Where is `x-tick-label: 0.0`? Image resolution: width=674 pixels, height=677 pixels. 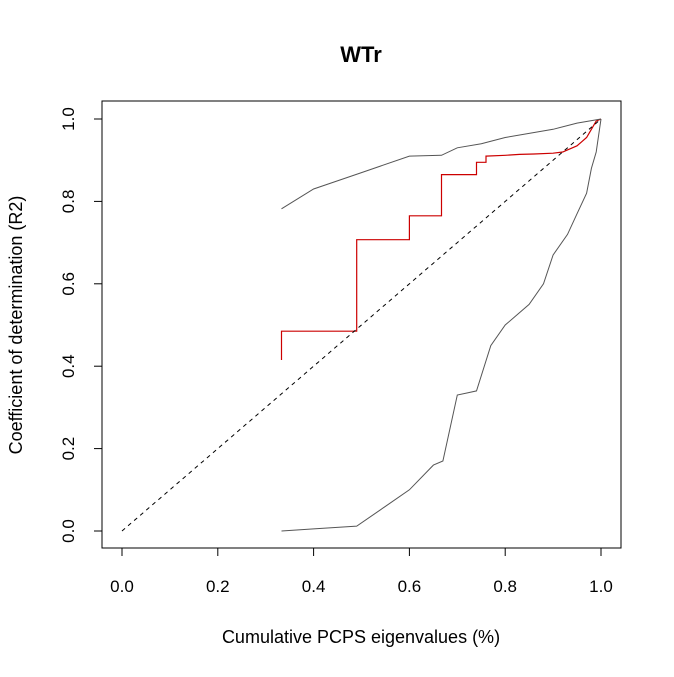
x-tick-label: 0.0 is located at coordinates (122, 586).